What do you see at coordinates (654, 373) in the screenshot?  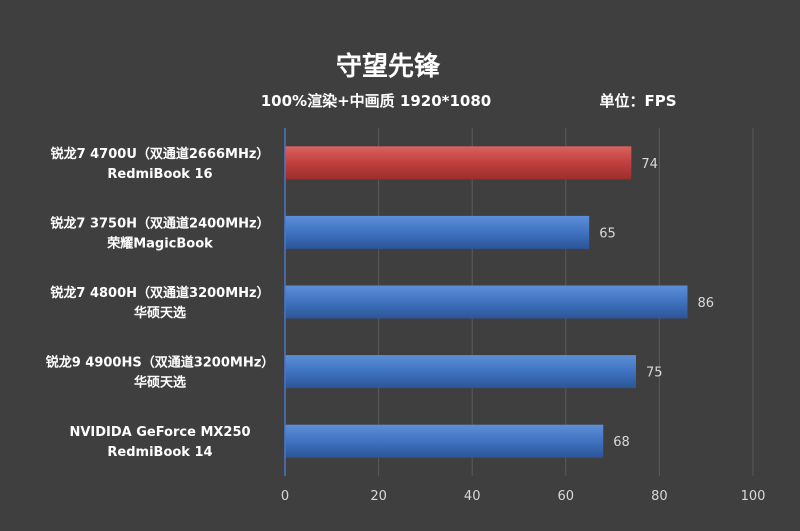 I see `data-label: 75` at bounding box center [654, 373].